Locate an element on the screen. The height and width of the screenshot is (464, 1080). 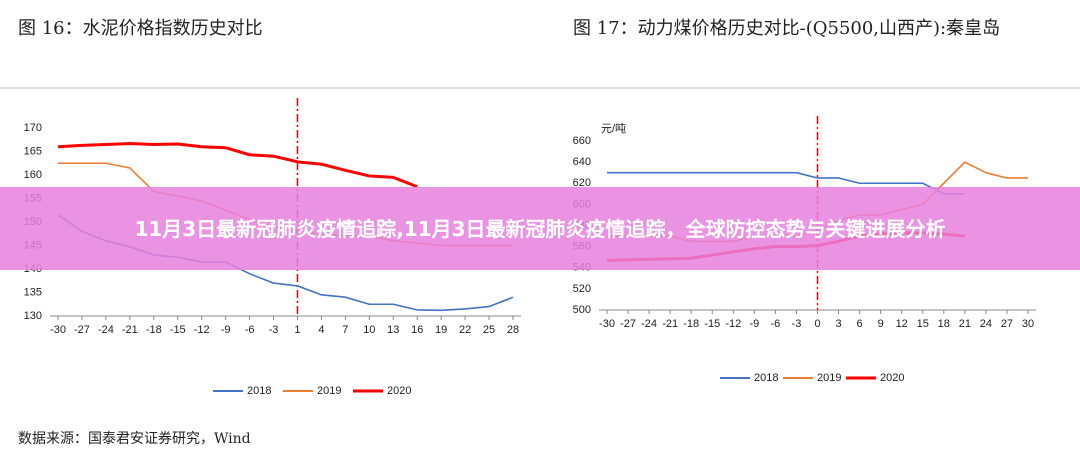
chart-title: 图 17：动力煤价格历史对比-(Q5500,山西产):秦皇岛 is located at coordinates (787, 28).